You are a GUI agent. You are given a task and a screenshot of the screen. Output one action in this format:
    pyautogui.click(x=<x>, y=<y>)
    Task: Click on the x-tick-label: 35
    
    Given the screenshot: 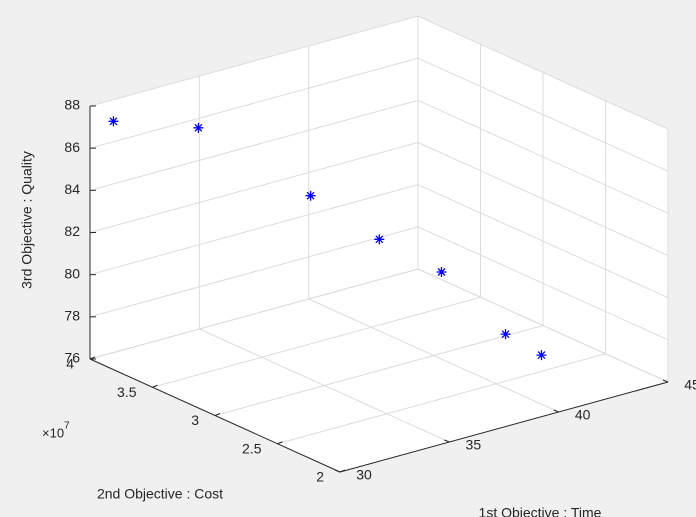 What is the action you would take?
    pyautogui.click(x=474, y=445)
    